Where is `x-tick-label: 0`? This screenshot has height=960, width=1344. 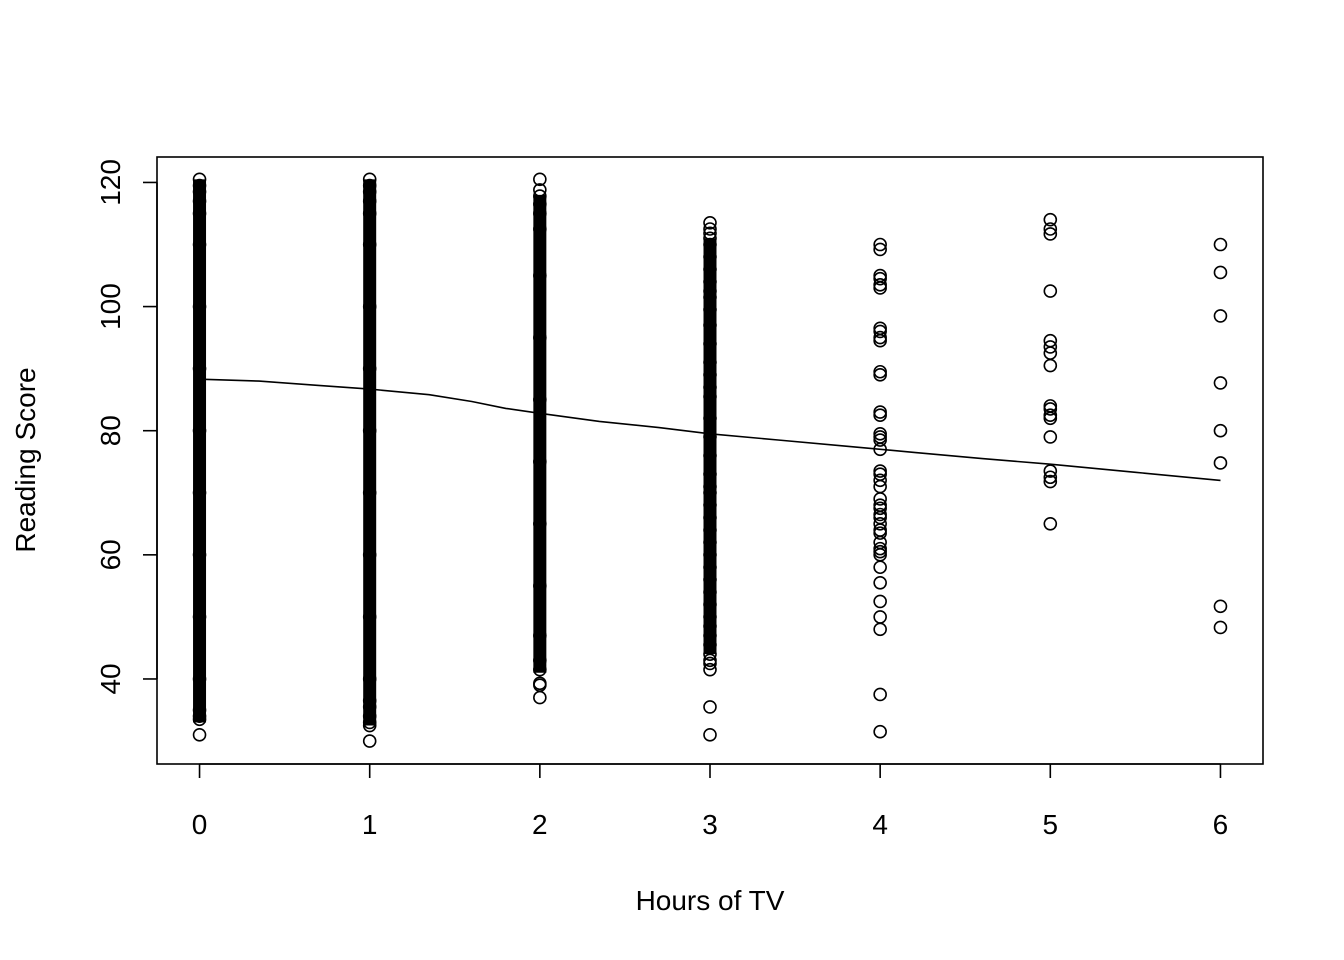 x-tick-label: 0 is located at coordinates (200, 824).